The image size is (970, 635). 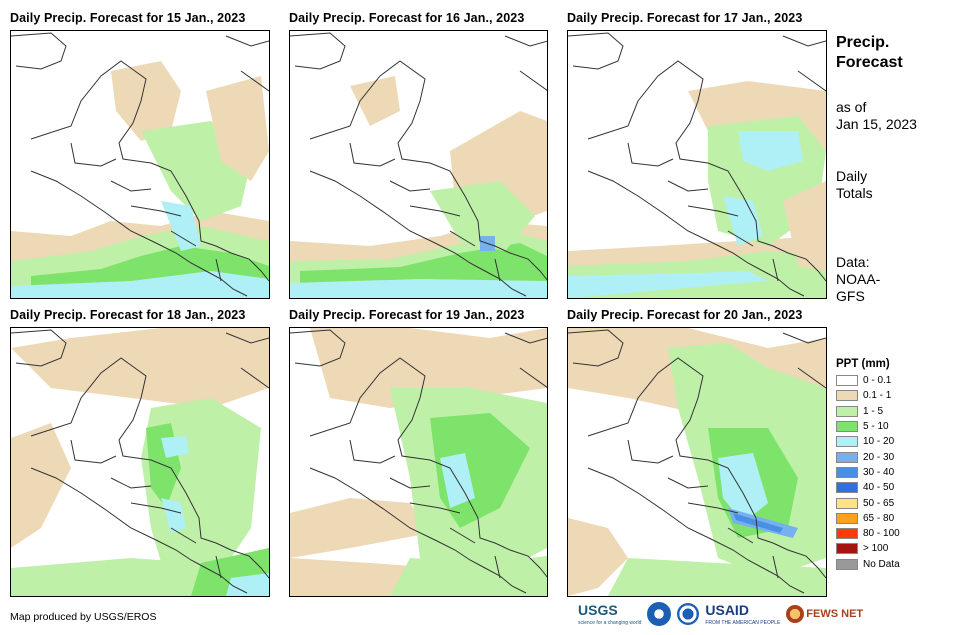 What do you see at coordinates (795, 614) in the screenshot?
I see `fewsnet-globe-icon` at bounding box center [795, 614].